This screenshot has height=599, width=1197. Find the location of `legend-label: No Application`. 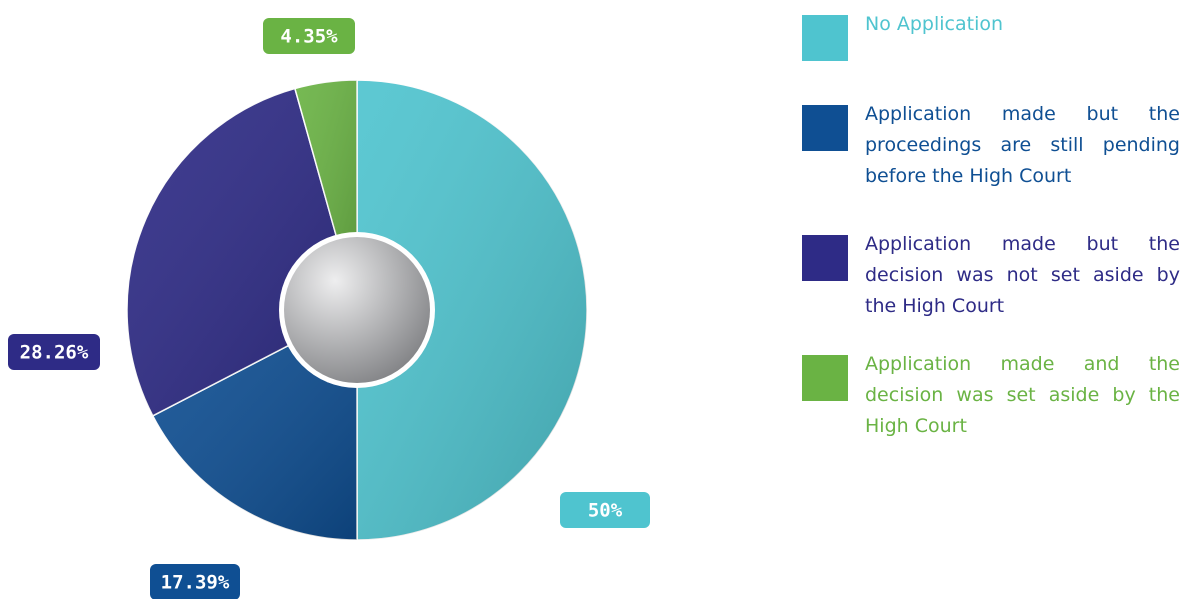

legend-label: No Application is located at coordinates (934, 24).